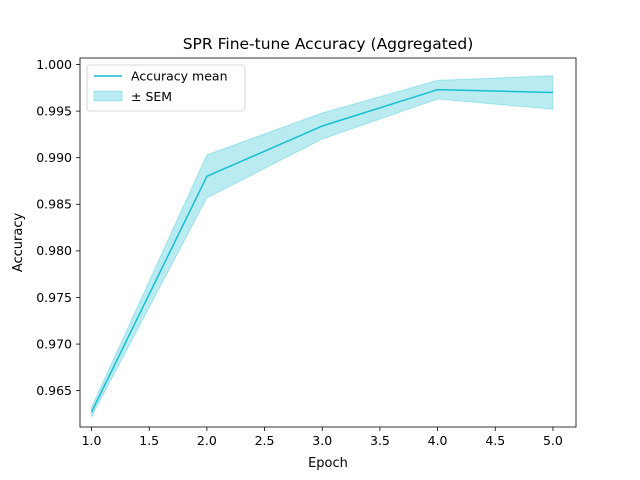 The width and height of the screenshot is (640, 480). Describe the element at coordinates (328, 463) in the screenshot. I see `x-axis-label: Epoch` at that location.